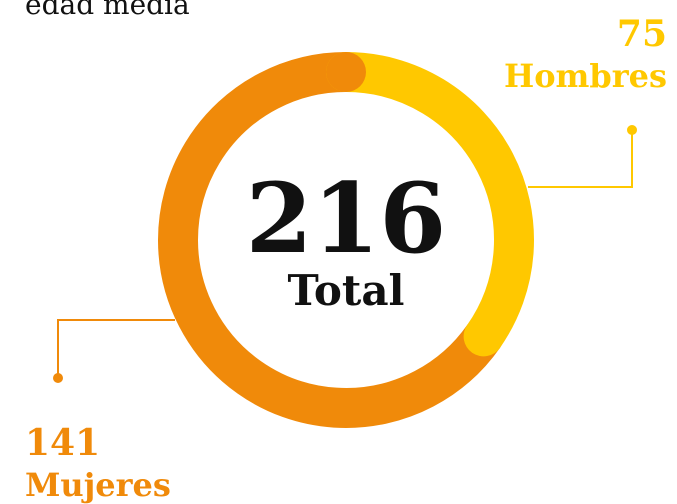 The height and width of the screenshot is (504, 677). What do you see at coordinates (107, 10) in the screenshot?
I see `chart-title: edad media` at bounding box center [107, 10].